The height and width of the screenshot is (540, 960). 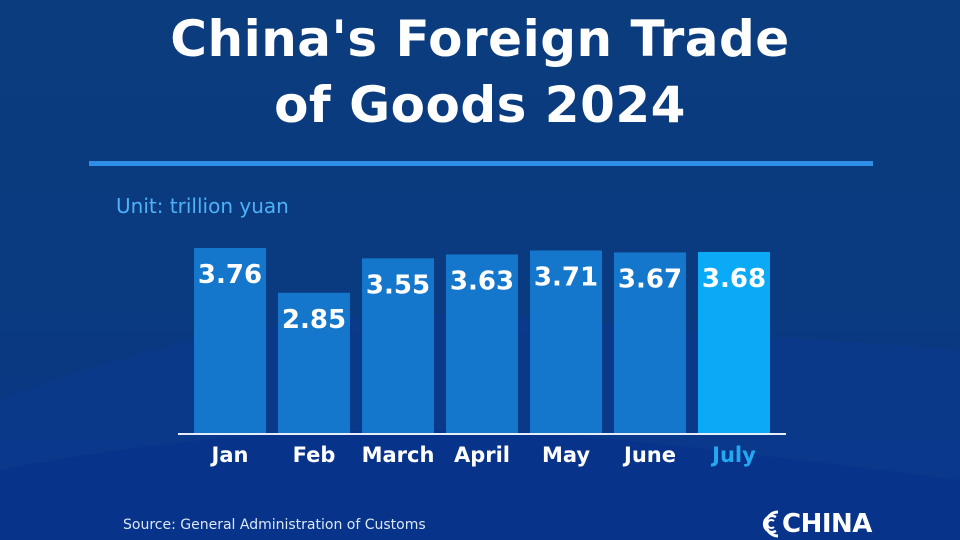 I want to click on category-label-july: July, so click(x=733, y=455).